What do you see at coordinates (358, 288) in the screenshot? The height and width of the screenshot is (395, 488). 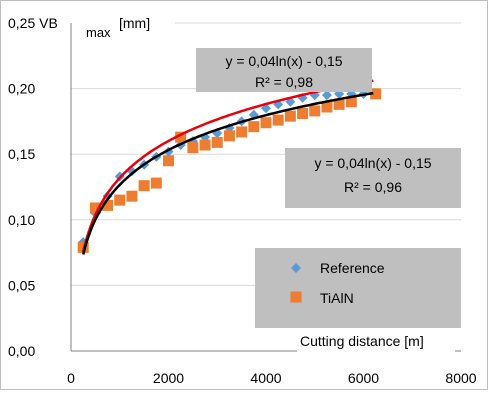 I see `legend-box` at bounding box center [358, 288].